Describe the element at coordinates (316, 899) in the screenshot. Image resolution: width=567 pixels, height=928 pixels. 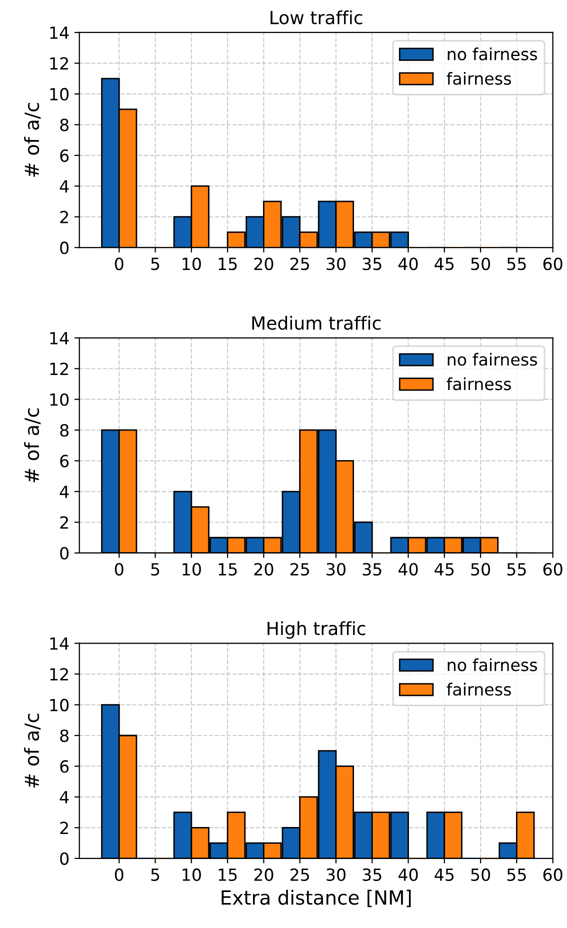
I see `x-axis-title: Extra distance [NM]` at that location.